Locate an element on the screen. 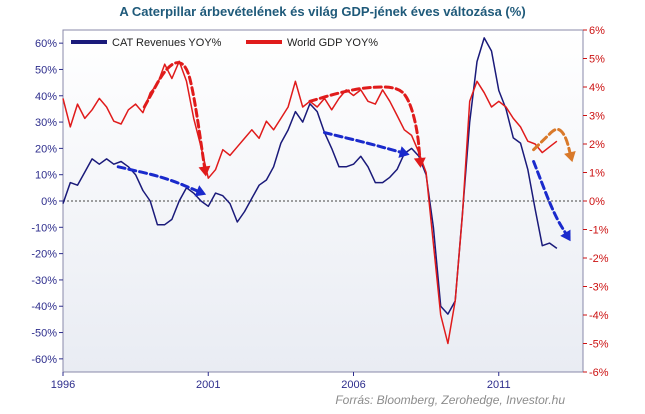  tick-label-left: 30% is located at coordinates (46, 123).